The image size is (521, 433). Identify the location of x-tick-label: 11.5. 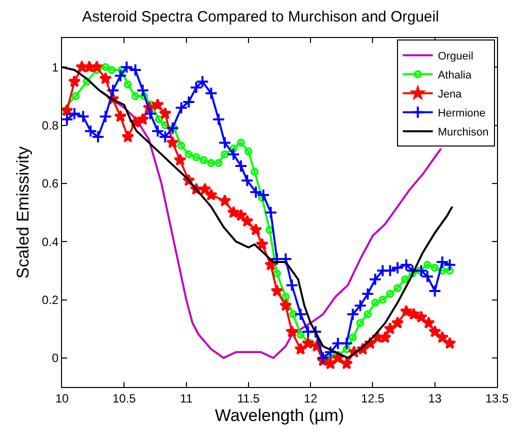
(248, 398).